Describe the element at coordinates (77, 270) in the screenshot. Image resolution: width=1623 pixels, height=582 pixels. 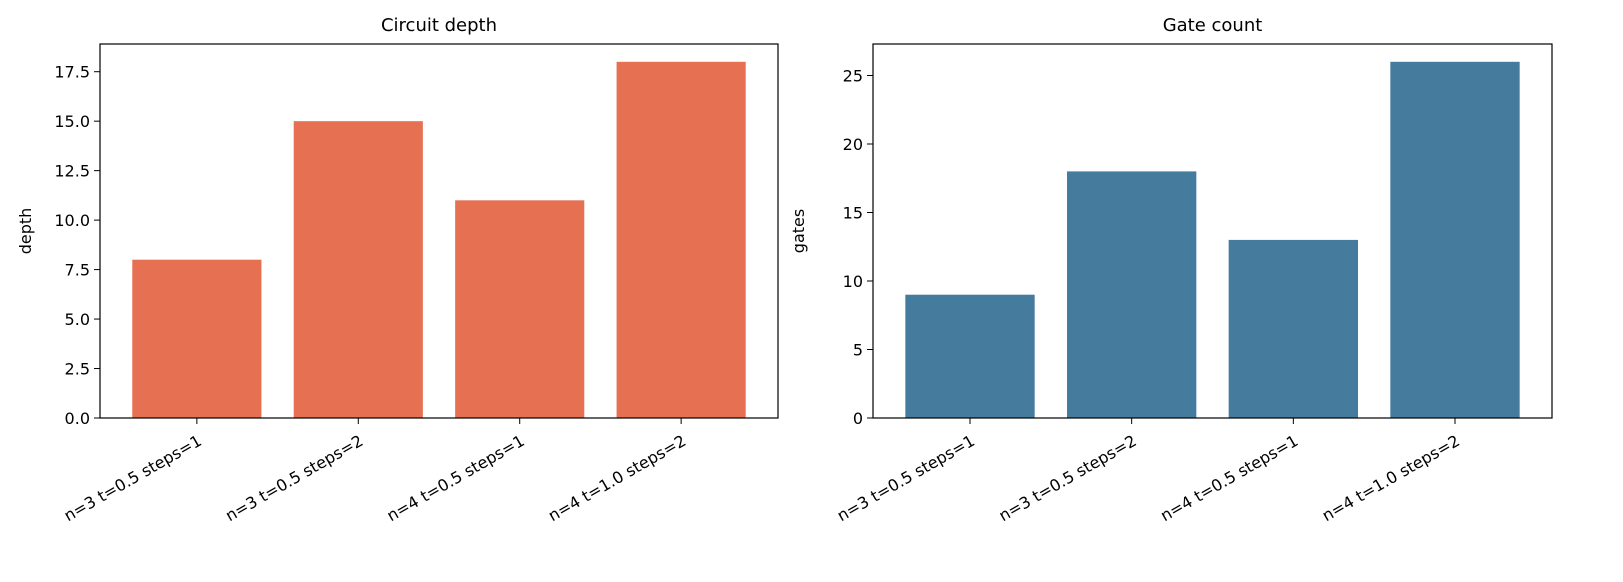
I see `y-tick-label: 7.5` at that location.